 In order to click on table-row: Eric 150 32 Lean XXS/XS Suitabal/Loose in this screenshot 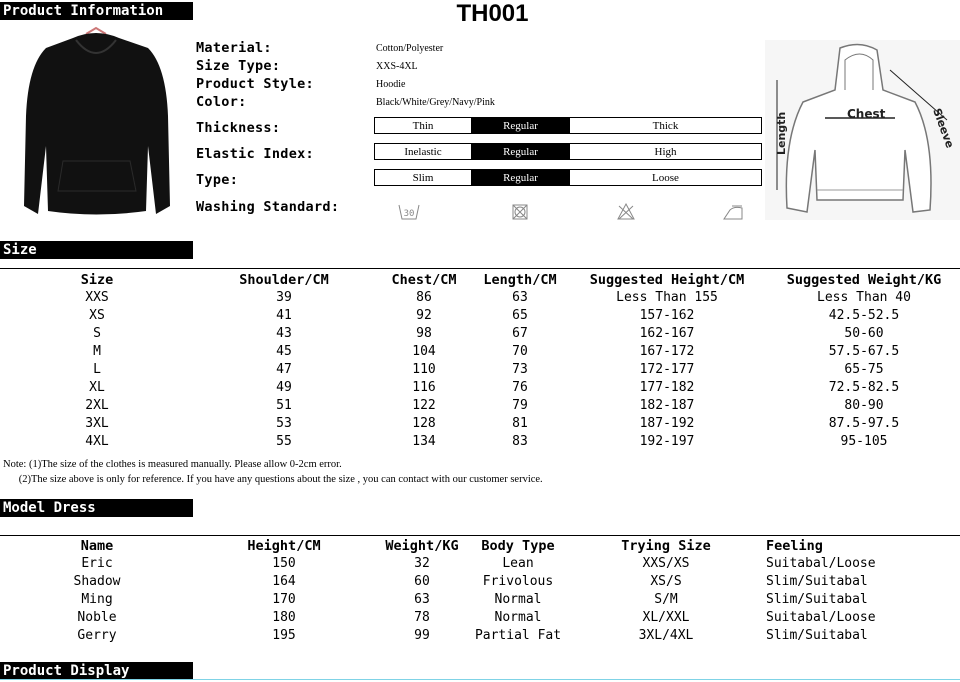, I will do `click(480, 564)`.